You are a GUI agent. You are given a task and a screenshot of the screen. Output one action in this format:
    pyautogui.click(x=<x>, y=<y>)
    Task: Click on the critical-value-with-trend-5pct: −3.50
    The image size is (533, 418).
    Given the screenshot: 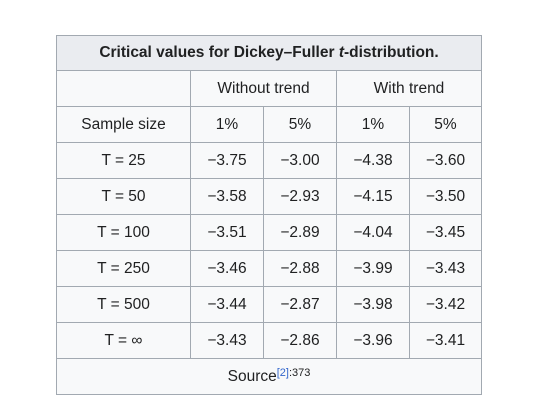 What is the action you would take?
    pyautogui.click(x=445, y=196)
    